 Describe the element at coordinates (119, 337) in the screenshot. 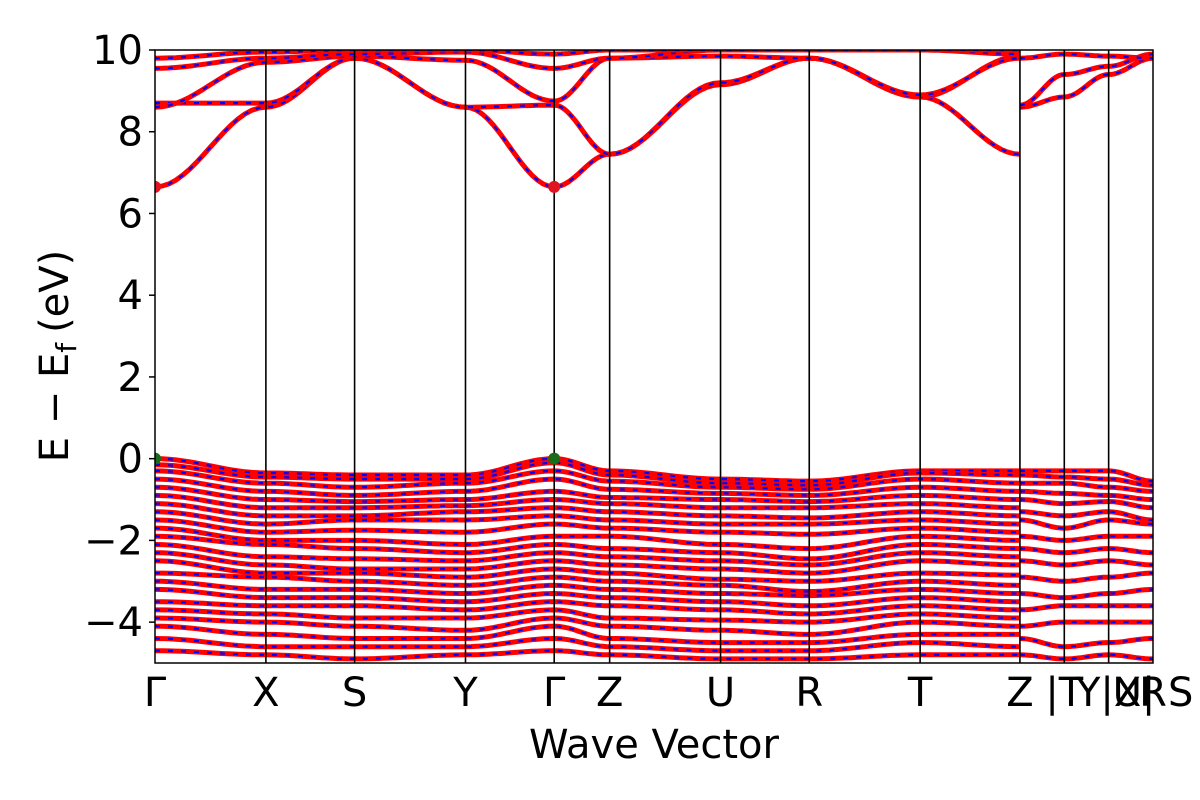

I see `y-axis-ticks: −4 −2 0 2 4 6 8 10` at that location.